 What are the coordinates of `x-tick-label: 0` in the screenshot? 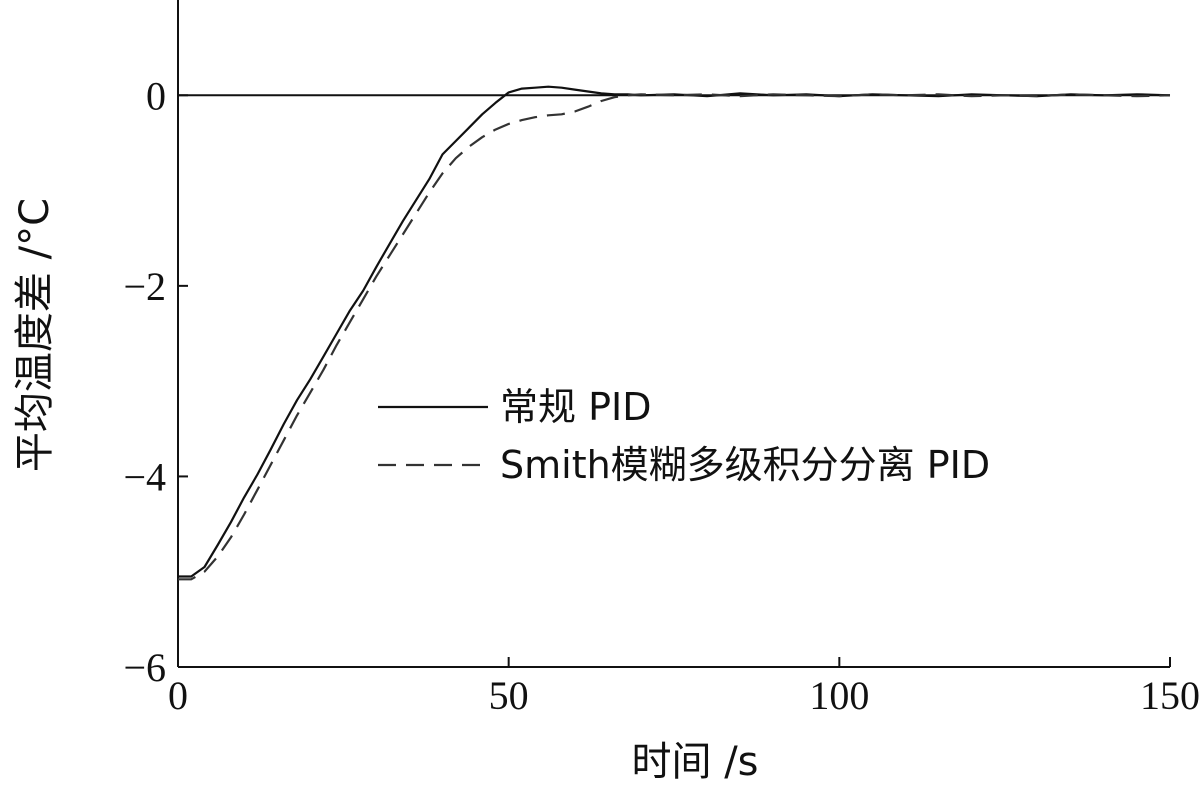 It's located at (178, 695).